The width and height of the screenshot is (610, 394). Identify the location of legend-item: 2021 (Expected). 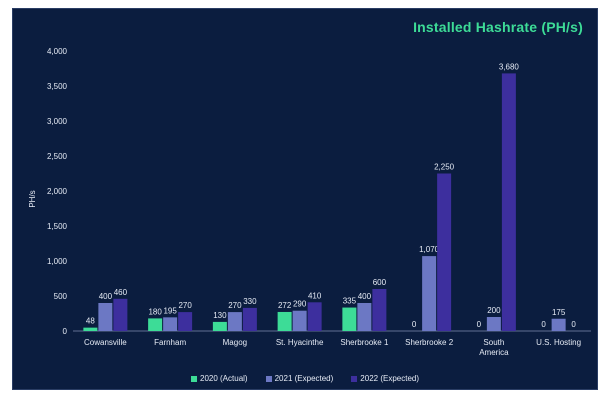
(299, 378).